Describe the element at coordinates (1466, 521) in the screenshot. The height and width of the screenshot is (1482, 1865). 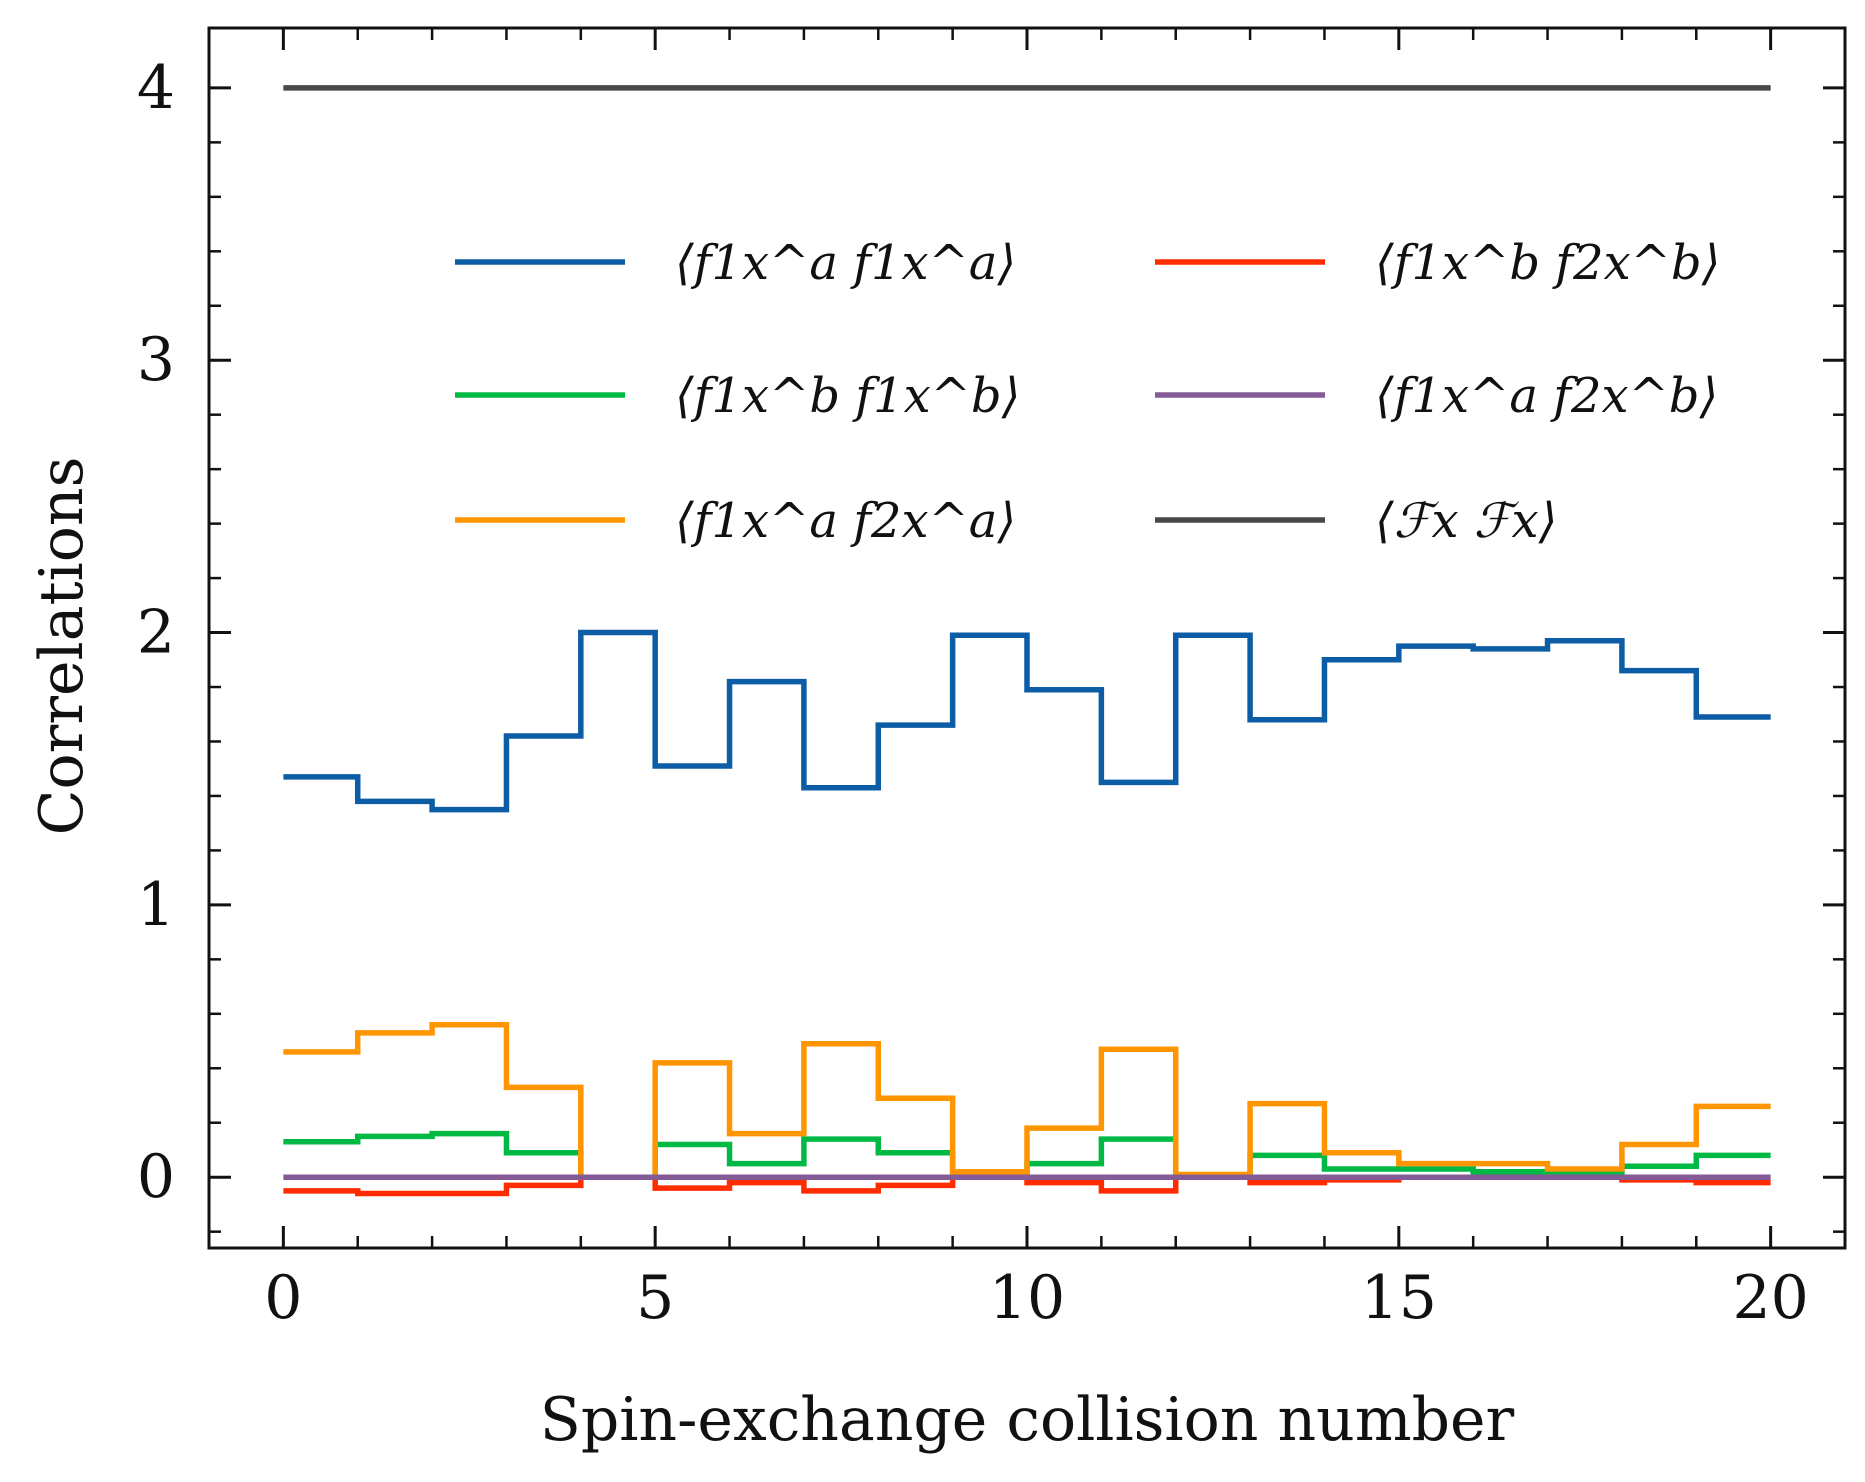
I see `legend-label-5: ⟨ℱx ℱx⟩` at that location.